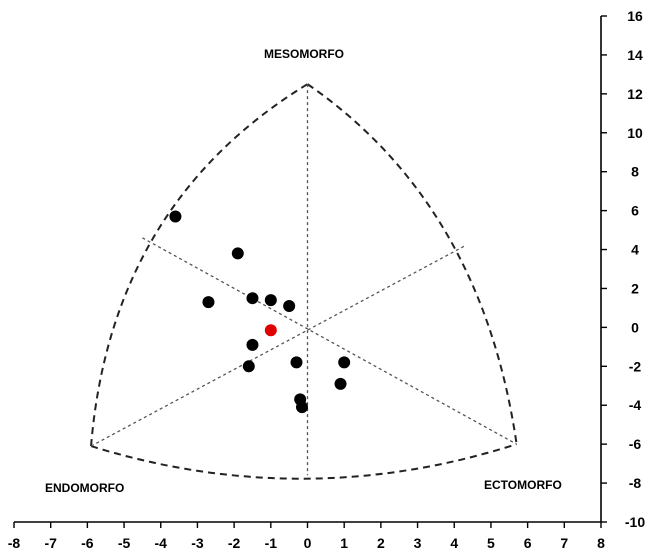  Describe the element at coordinates (87, 543) in the screenshot. I see `x-tick-label: -6` at that location.